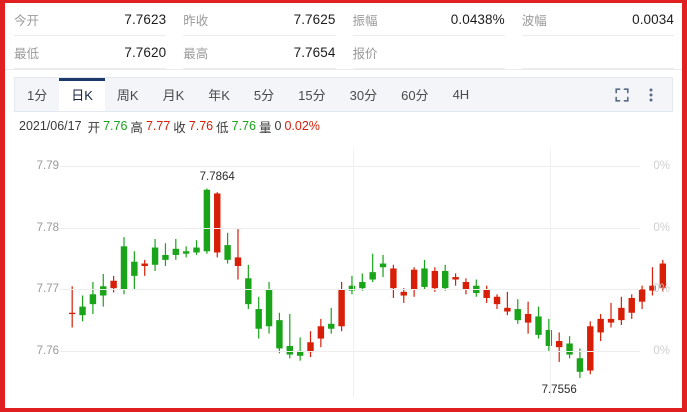  What do you see at coordinates (94, 127) in the screenshot?
I see `ohlc-key: 开` at bounding box center [94, 127].